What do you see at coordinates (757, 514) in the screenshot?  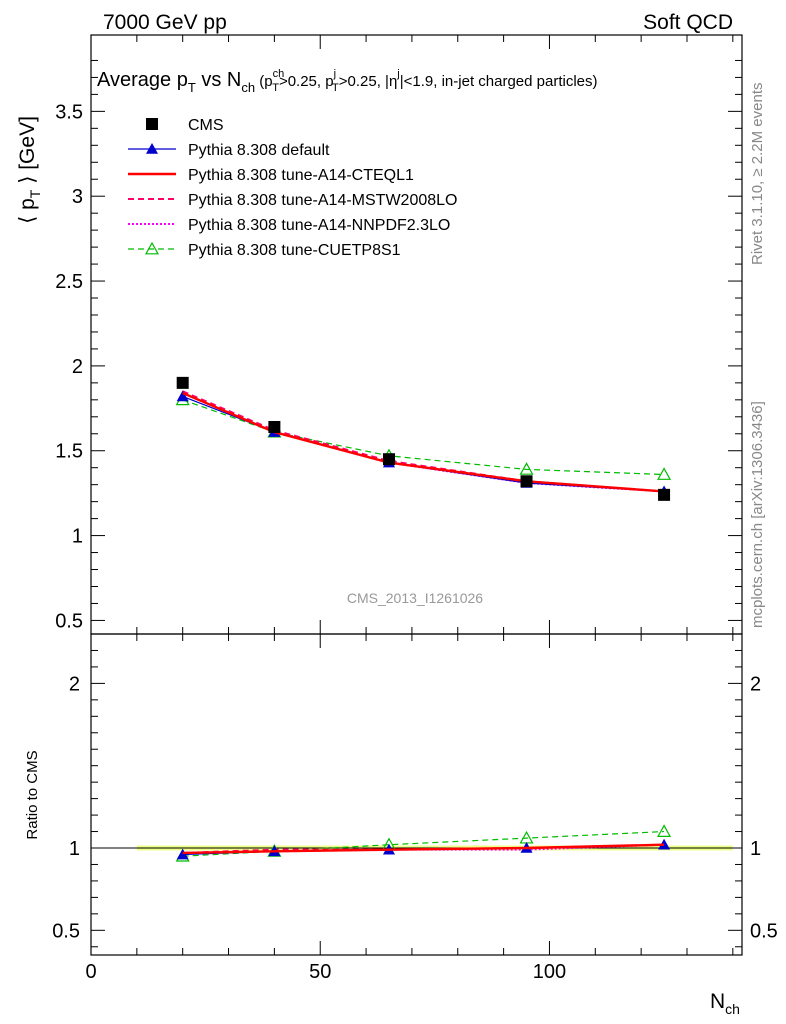 I see `mcplots-label: mcplots.cern.ch [arXiv:1306.3436]` at bounding box center [757, 514].